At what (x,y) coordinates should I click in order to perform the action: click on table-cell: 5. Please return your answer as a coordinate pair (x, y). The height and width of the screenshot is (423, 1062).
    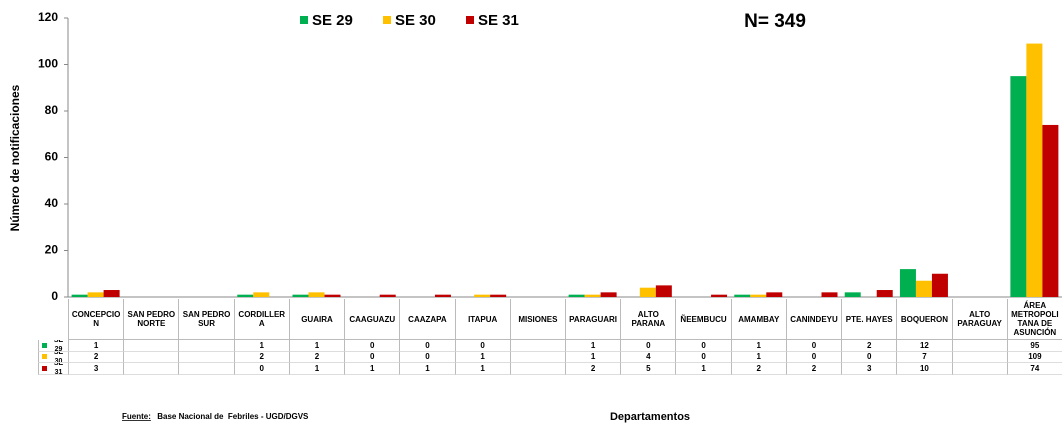
    Looking at the image, I should click on (648, 369).